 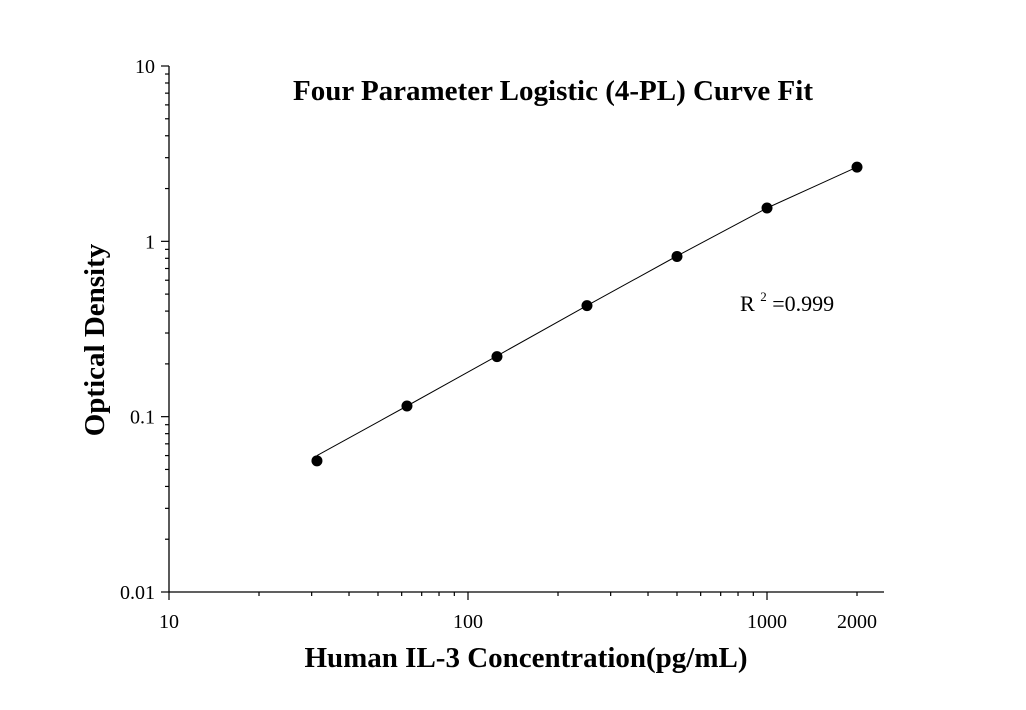 I want to click on r-squared-annotation: R 2 =0.999, so click(x=787, y=298).